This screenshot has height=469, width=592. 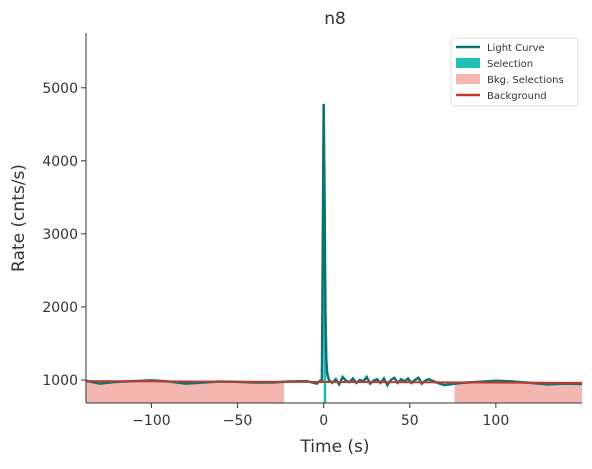 I want to click on y-tick-label: 1000, so click(x=60, y=381).